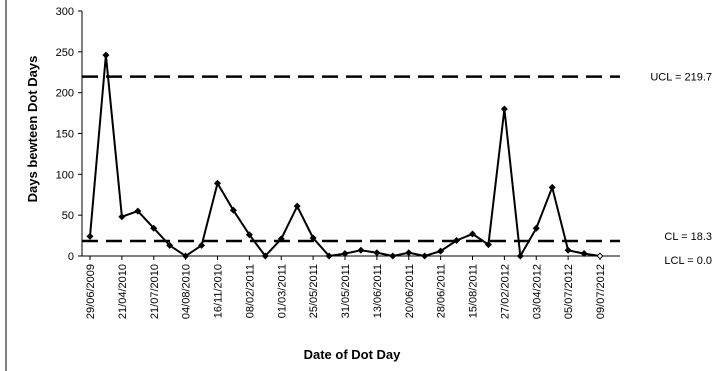 The image size is (720, 371). Describe the element at coordinates (65, 12) in the screenshot. I see `y-tick-label: 300` at that location.